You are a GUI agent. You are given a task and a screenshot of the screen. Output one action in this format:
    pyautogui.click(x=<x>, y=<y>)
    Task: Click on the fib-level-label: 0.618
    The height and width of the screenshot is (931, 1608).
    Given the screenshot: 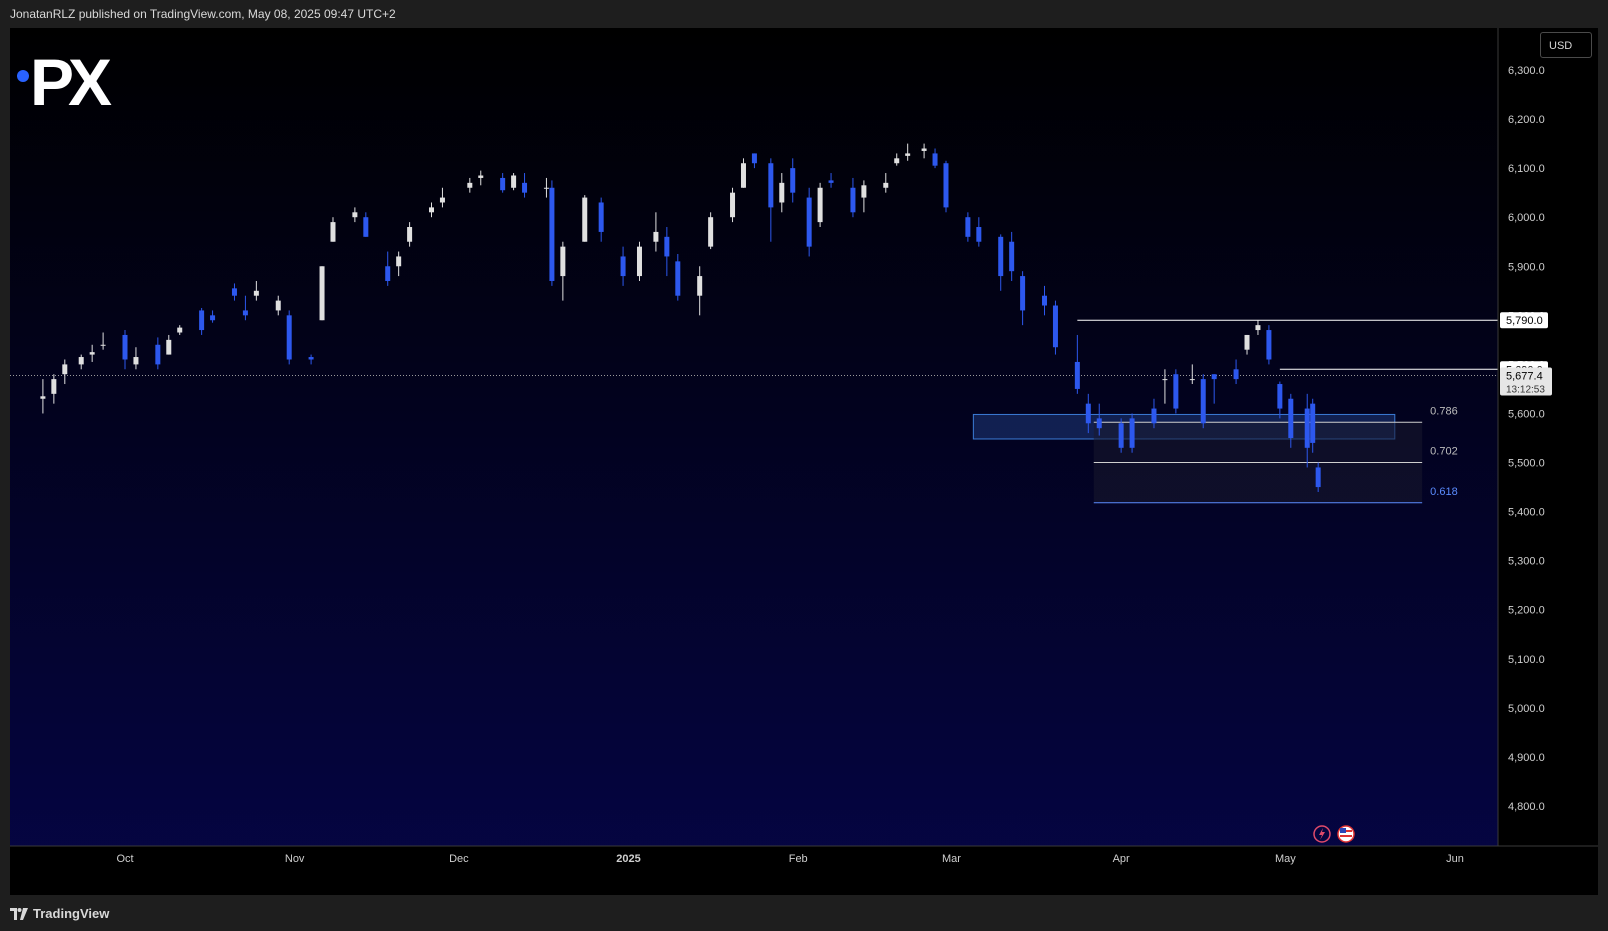 What is the action you would take?
    pyautogui.click(x=1444, y=492)
    